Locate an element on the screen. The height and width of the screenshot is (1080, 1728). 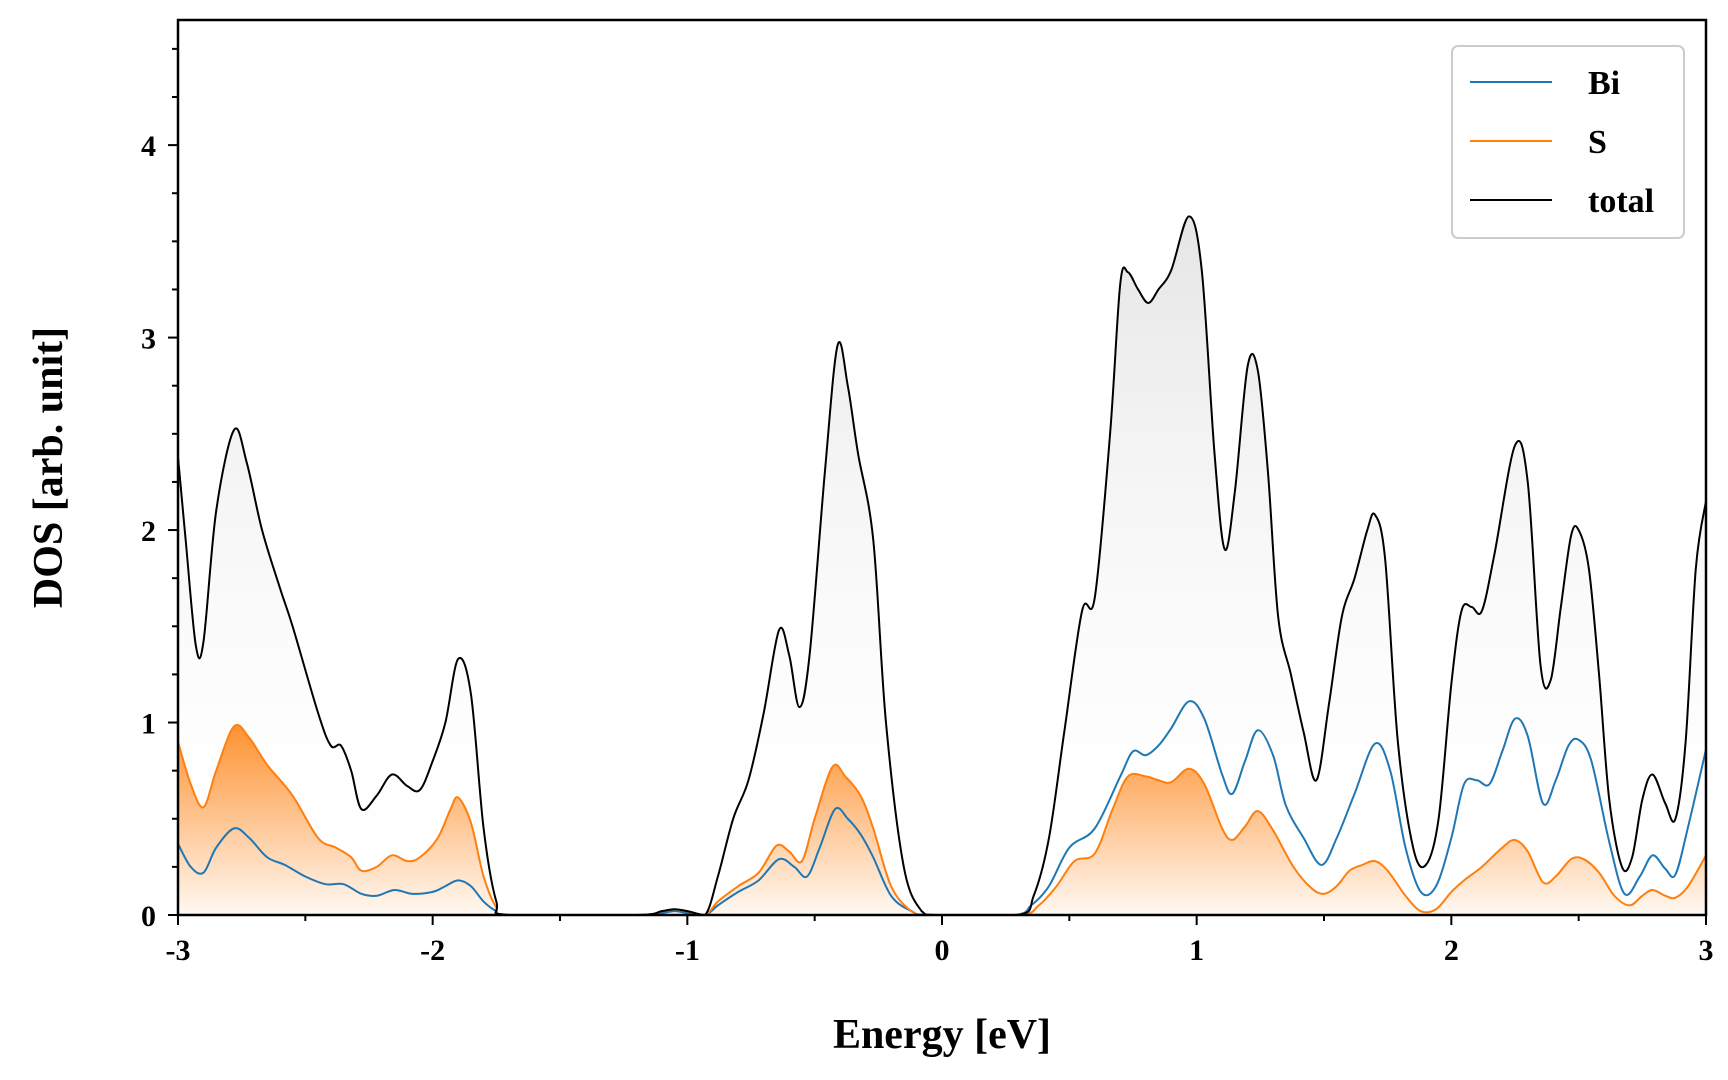
y-axis-title: DOS [arb. unit] is located at coordinates (49, 467).